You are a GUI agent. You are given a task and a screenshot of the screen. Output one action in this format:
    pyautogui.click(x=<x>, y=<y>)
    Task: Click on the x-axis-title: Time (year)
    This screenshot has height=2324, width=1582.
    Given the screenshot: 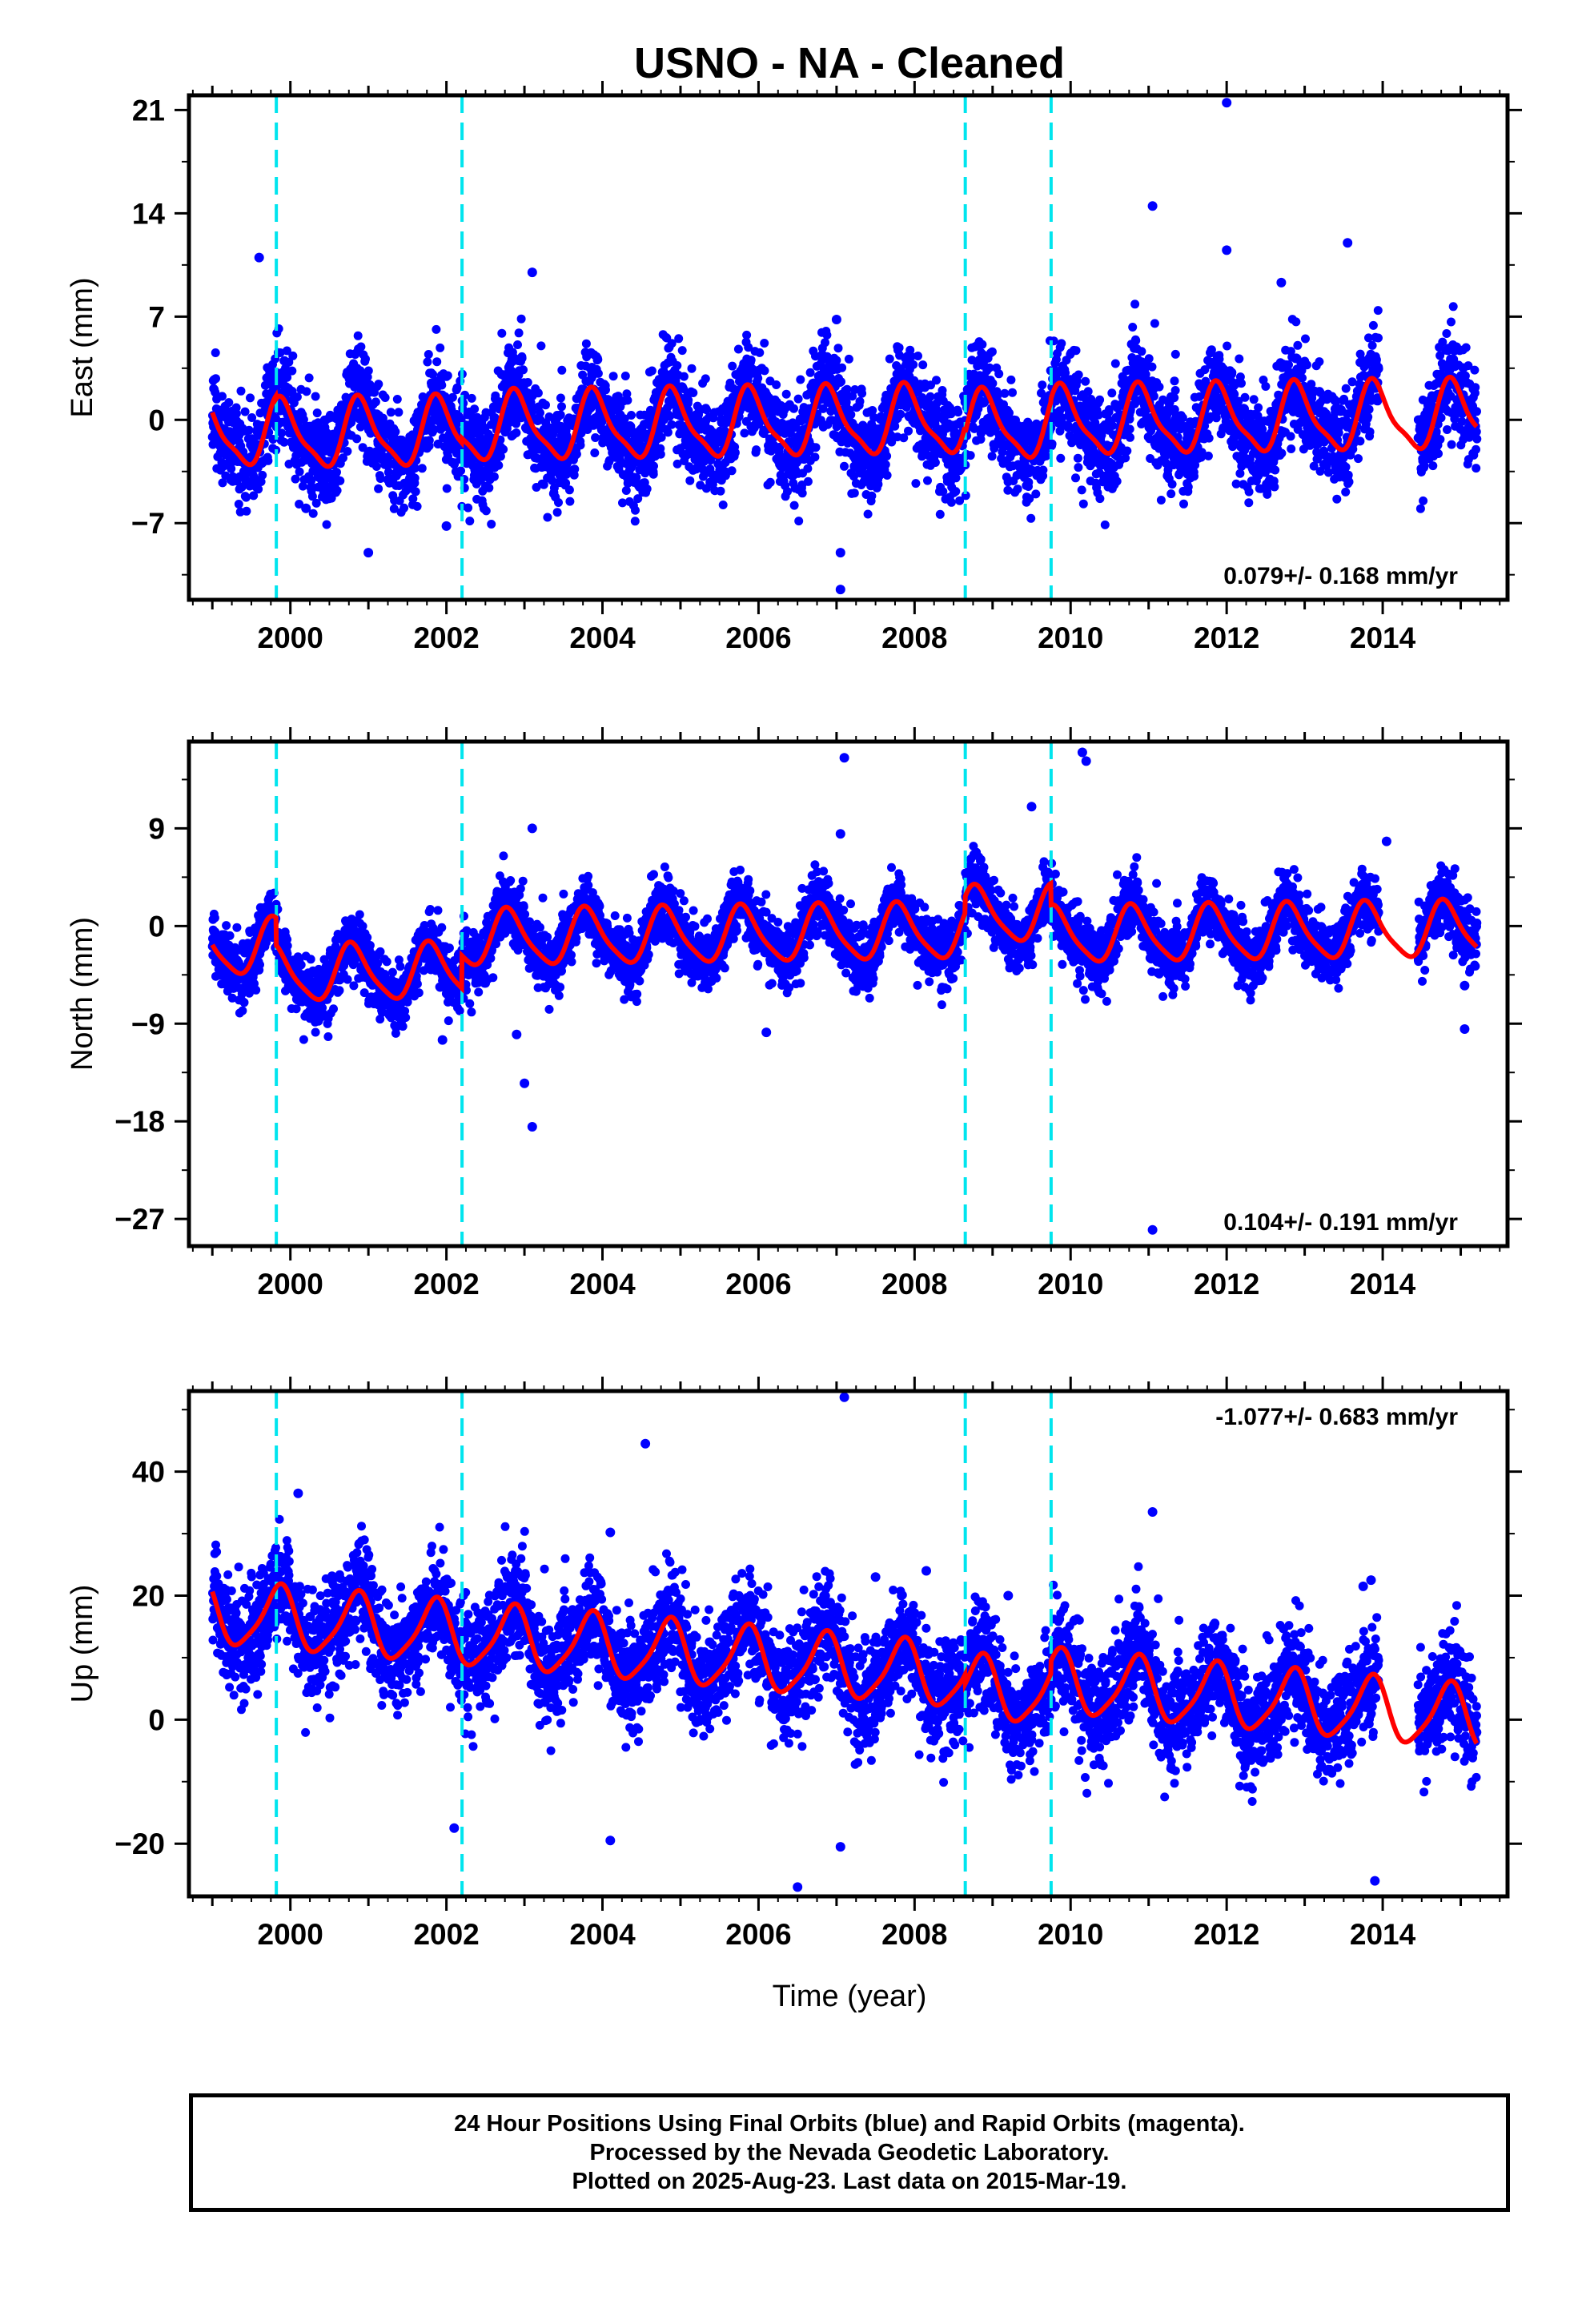 What is the action you would take?
    pyautogui.click(x=850, y=1996)
    